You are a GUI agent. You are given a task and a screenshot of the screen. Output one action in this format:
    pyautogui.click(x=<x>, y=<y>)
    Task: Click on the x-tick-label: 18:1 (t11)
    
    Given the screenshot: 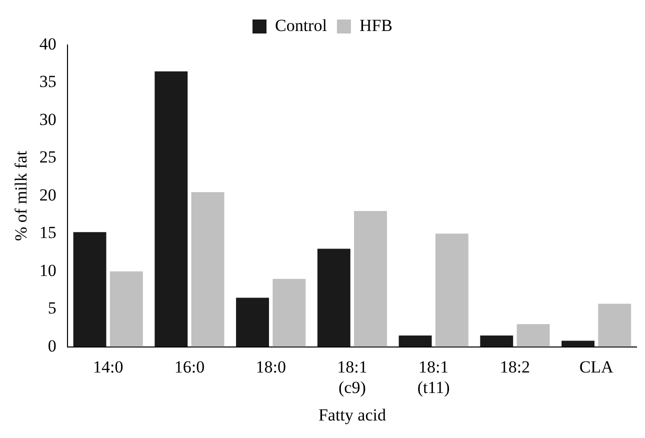 What is the action you would take?
    pyautogui.click(x=433, y=377)
    